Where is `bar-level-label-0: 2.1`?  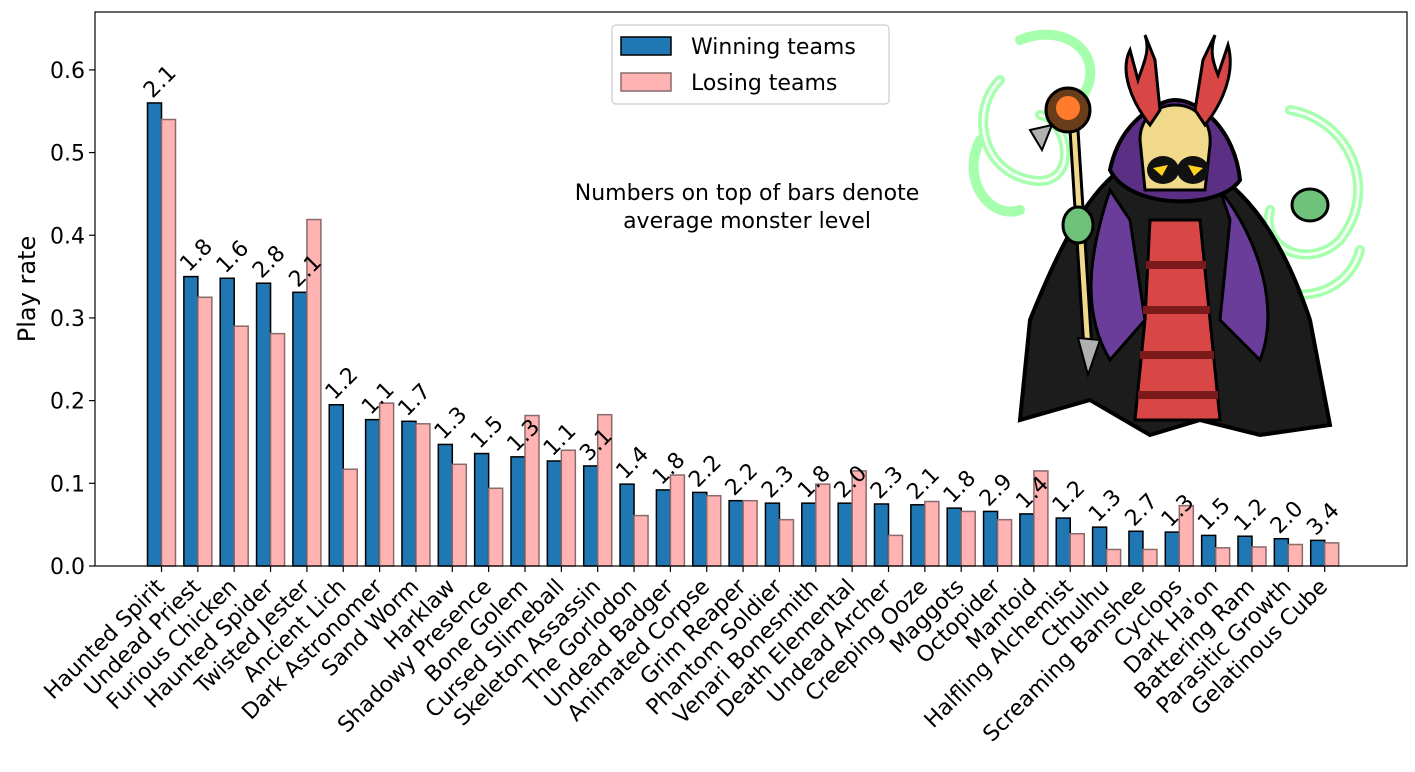 bar-level-label-0: 2.1 is located at coordinates (160, 82).